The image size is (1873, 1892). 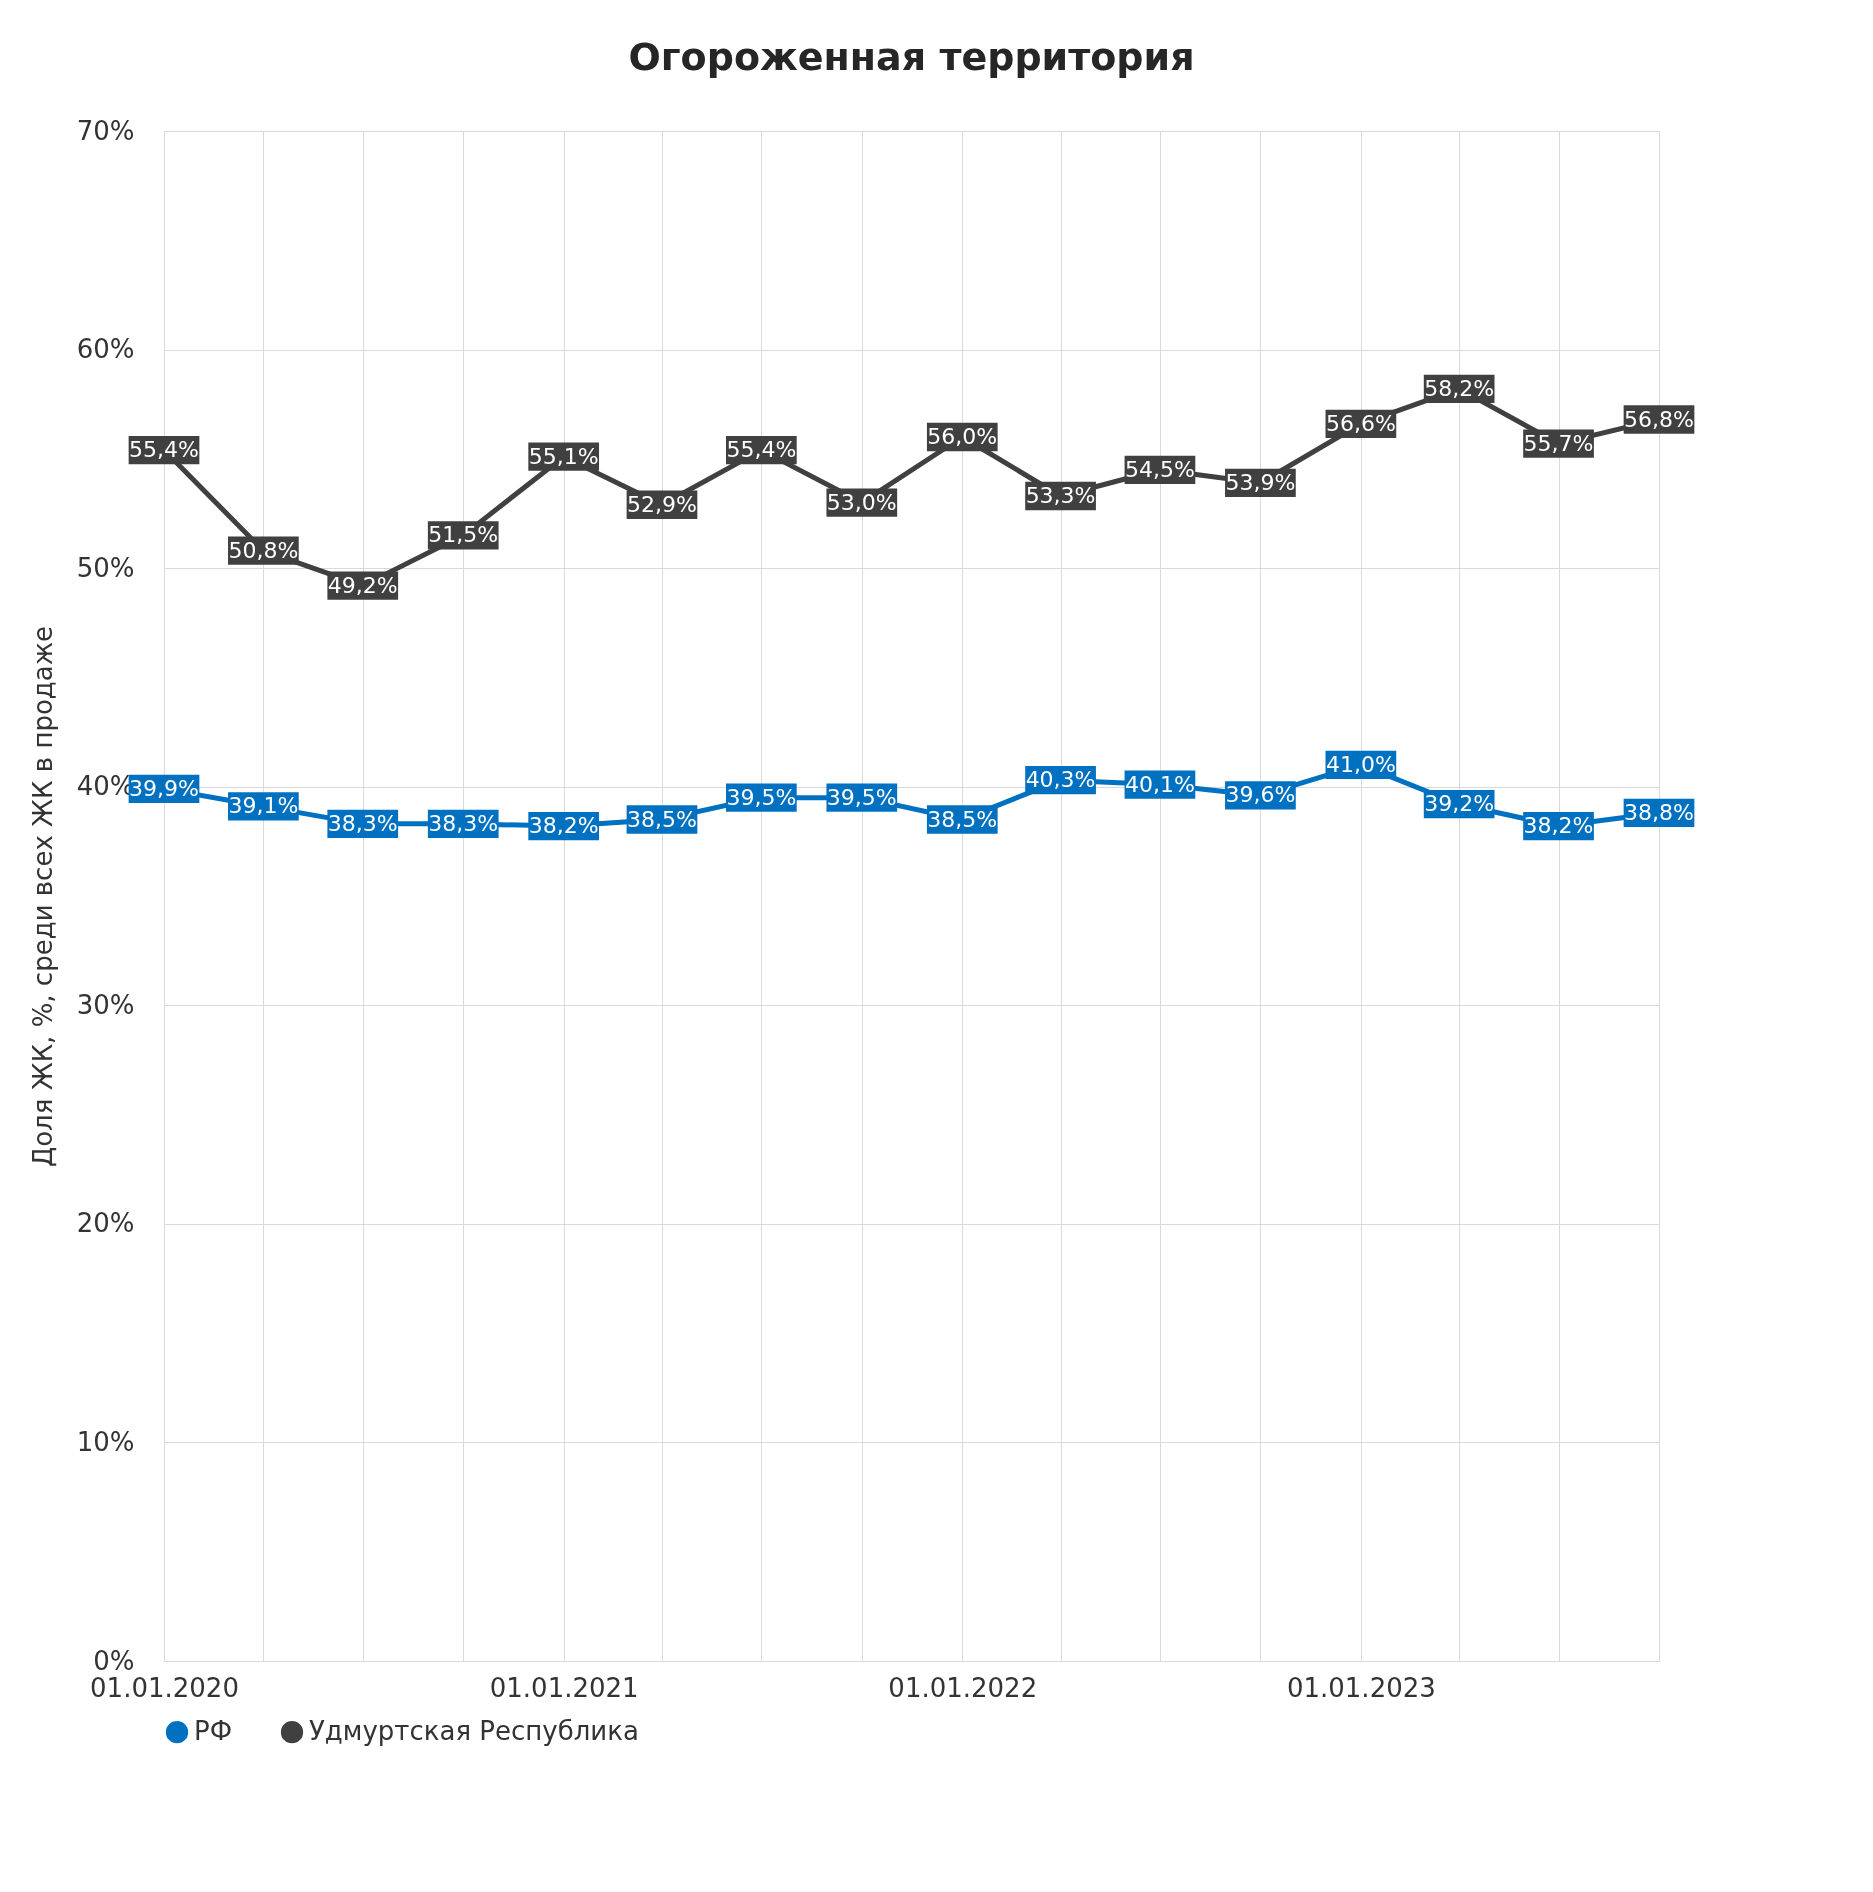 What do you see at coordinates (1361, 1687) in the screenshot?
I see `x-tick-label: 01.01.2023` at bounding box center [1361, 1687].